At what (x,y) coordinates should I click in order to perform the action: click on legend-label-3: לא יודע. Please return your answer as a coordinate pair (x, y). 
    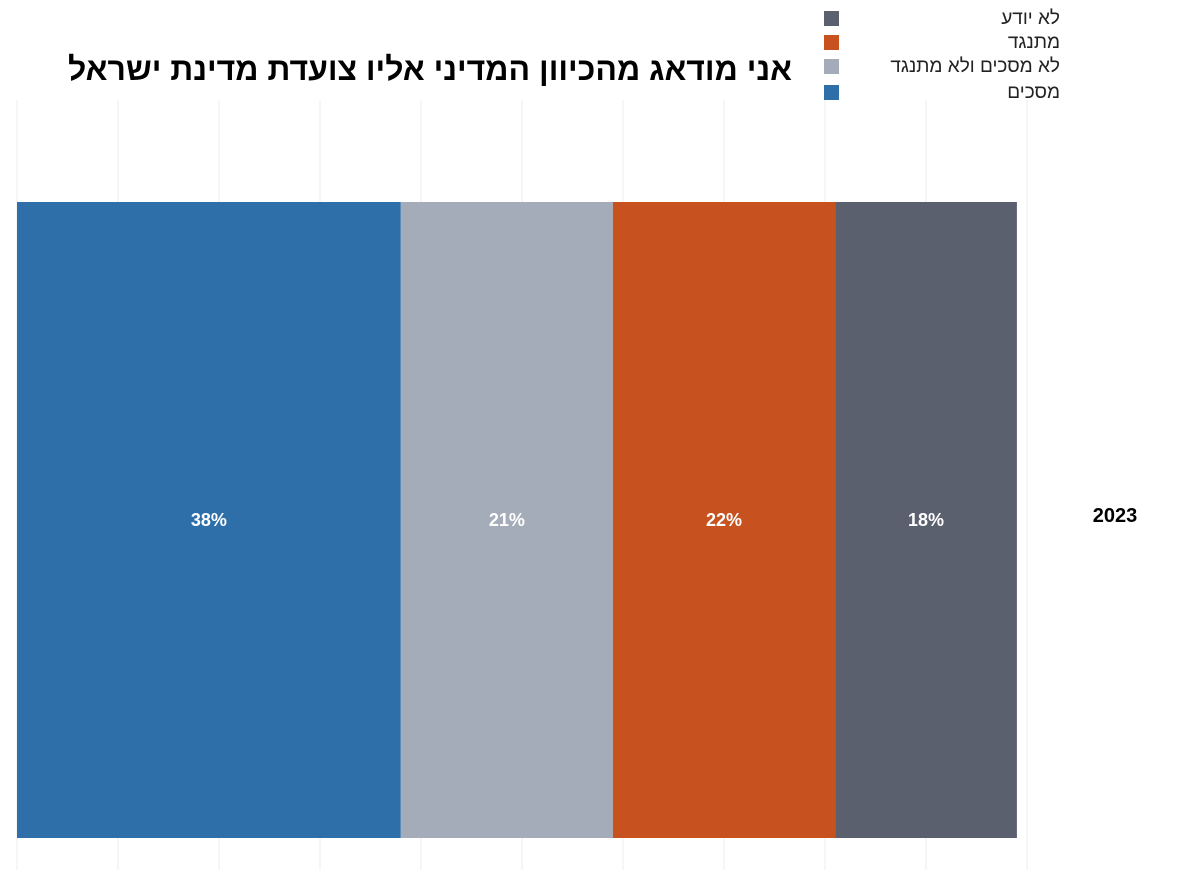
    Looking at the image, I should click on (1030, 18).